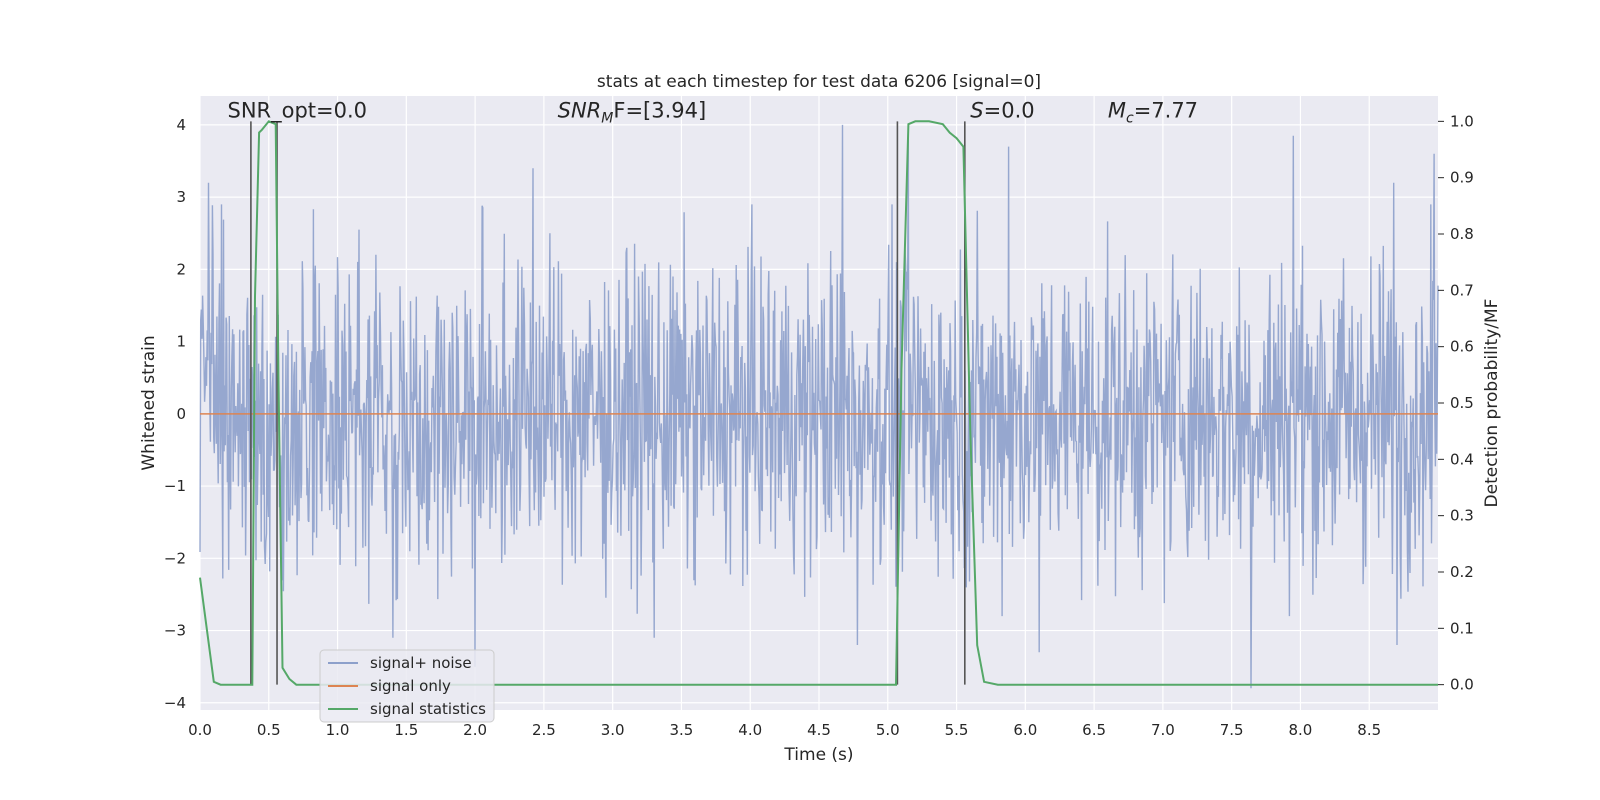 The height and width of the screenshot is (800, 1600). What do you see at coordinates (613, 730) in the screenshot?
I see `x-tick-label-6: 3.0` at bounding box center [613, 730].